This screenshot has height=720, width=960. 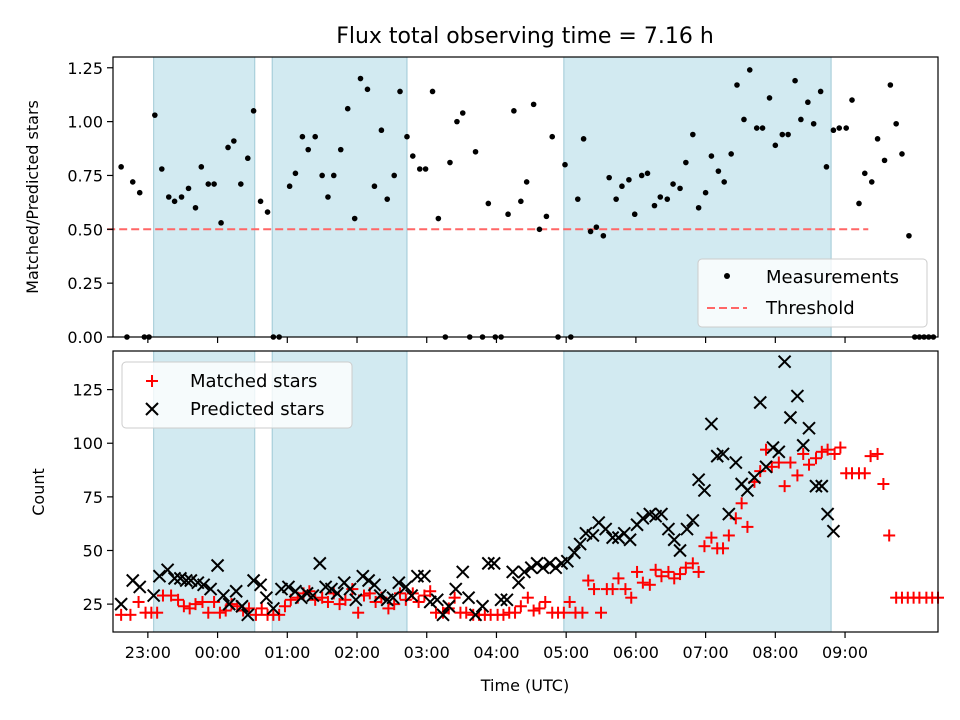 I want to click on legend-marker-matched, so click(x=152, y=381).